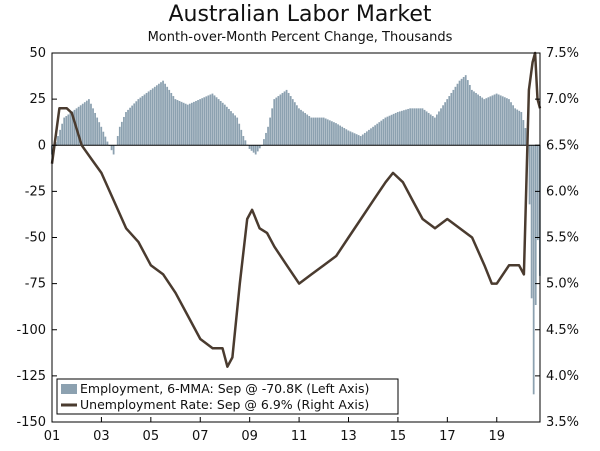  I want to click on x-tick-label: 15, so click(398, 436).